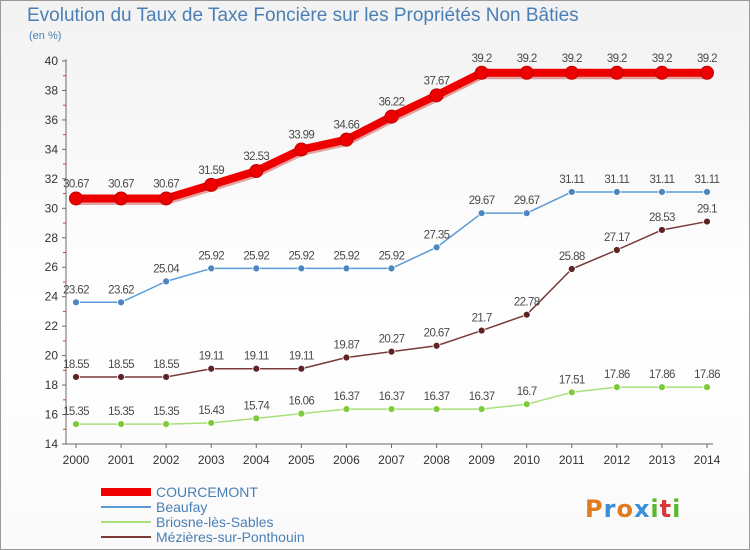 This screenshot has width=750, height=550. Describe the element at coordinates (52, 179) in the screenshot. I see `y-tick-label: 32` at that location.